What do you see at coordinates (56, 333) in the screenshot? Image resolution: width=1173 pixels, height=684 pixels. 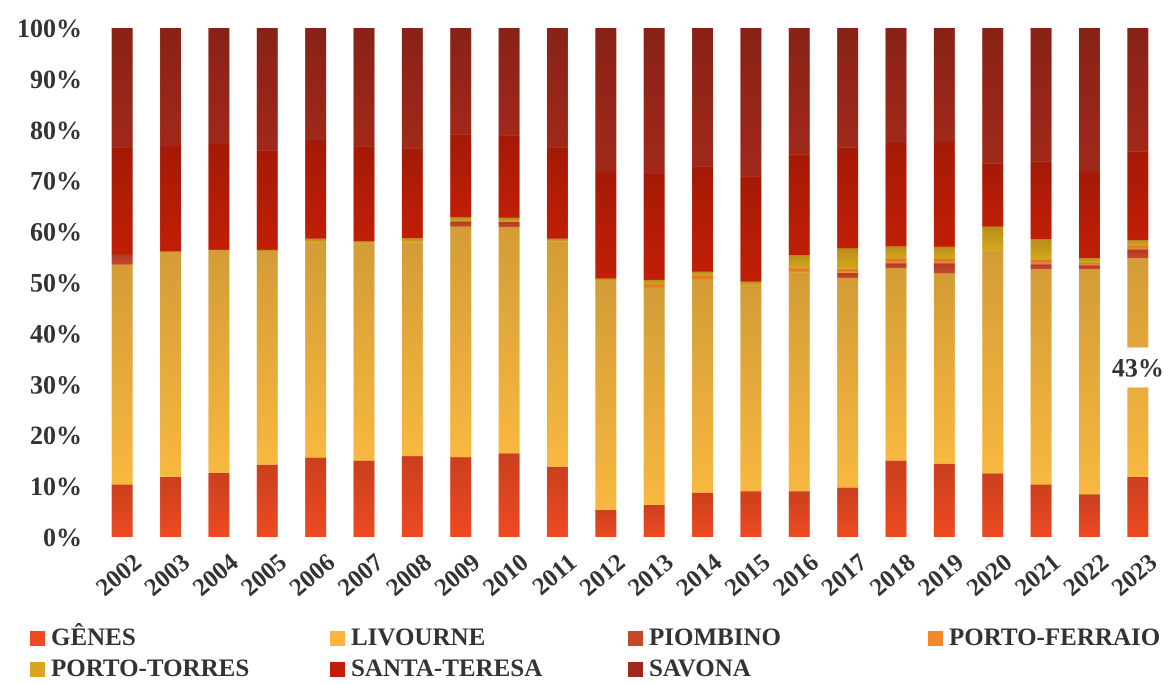 I see `y-tick-label: 40%` at bounding box center [56, 333].